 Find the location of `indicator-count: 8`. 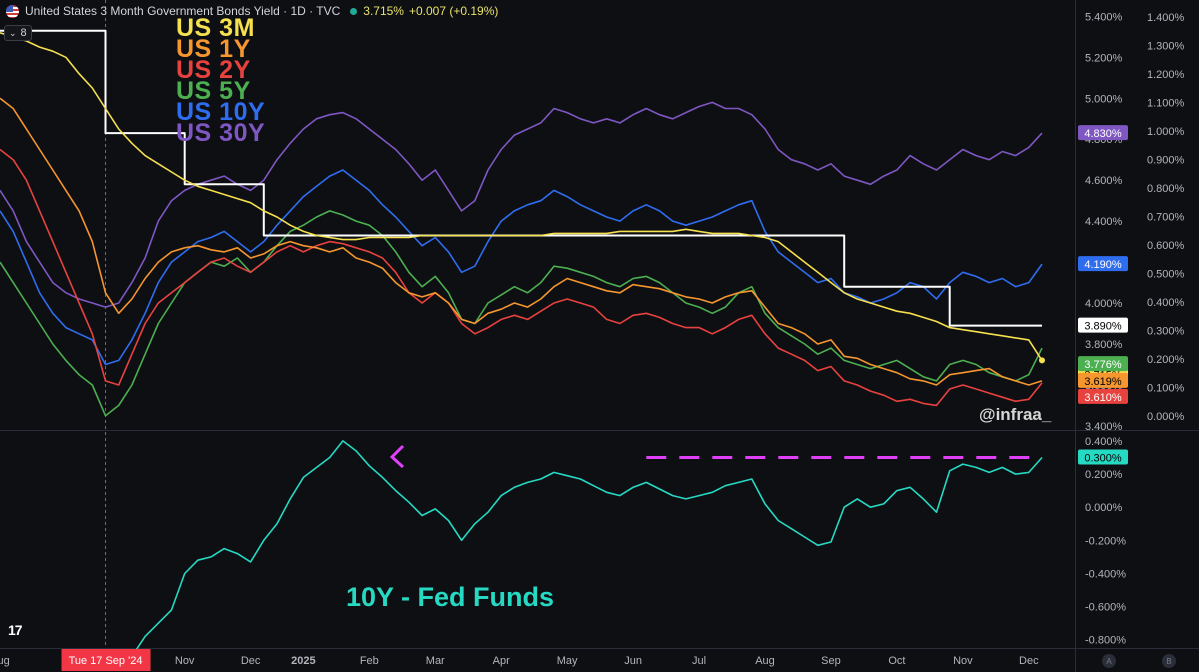

indicator-count: 8 is located at coordinates (23, 33).